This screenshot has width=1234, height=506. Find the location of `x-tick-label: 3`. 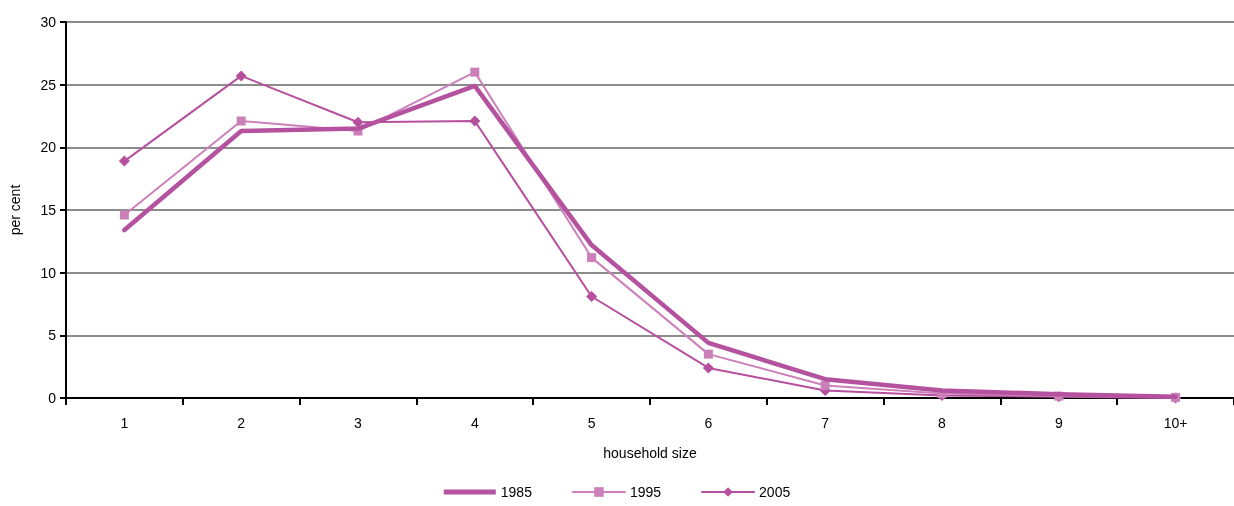

x-tick-label: 3 is located at coordinates (358, 423).